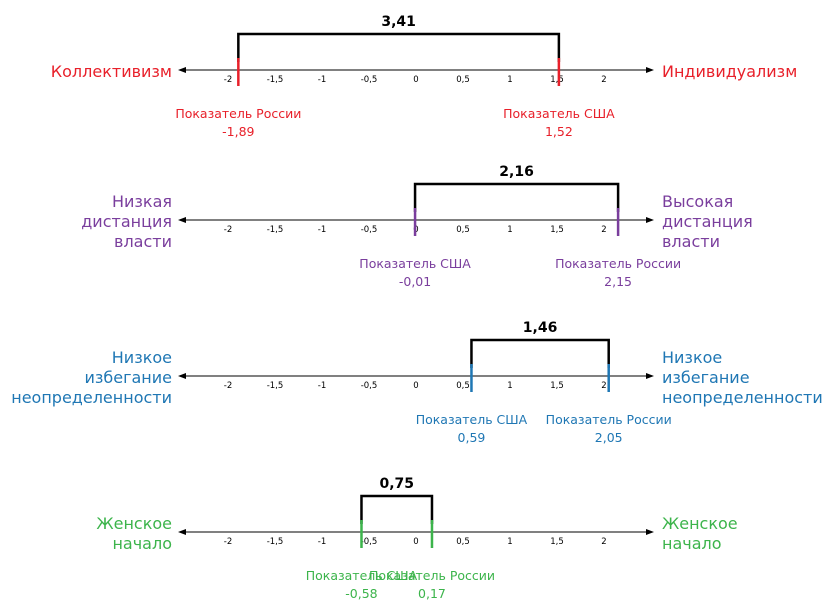 This screenshot has height=608, width=827. Describe the element at coordinates (134, 523) in the screenshot. I see `left-pole-label: Женское` at that location.